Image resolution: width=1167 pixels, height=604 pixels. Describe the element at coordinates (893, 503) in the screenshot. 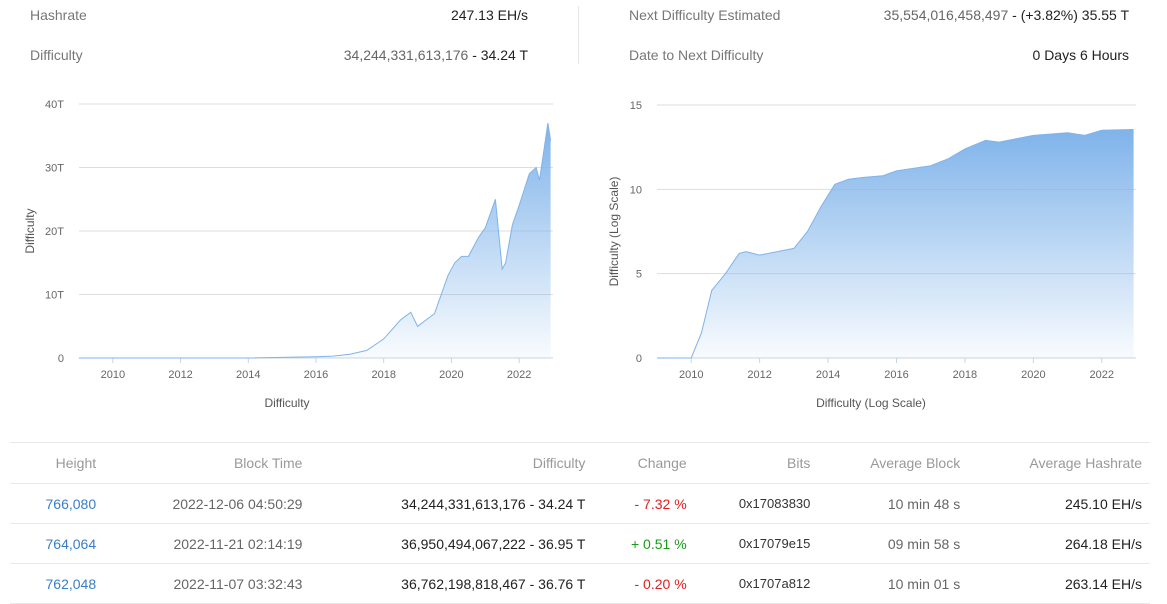

I see `avg-block-cell: 10 min 48 s` at that location.